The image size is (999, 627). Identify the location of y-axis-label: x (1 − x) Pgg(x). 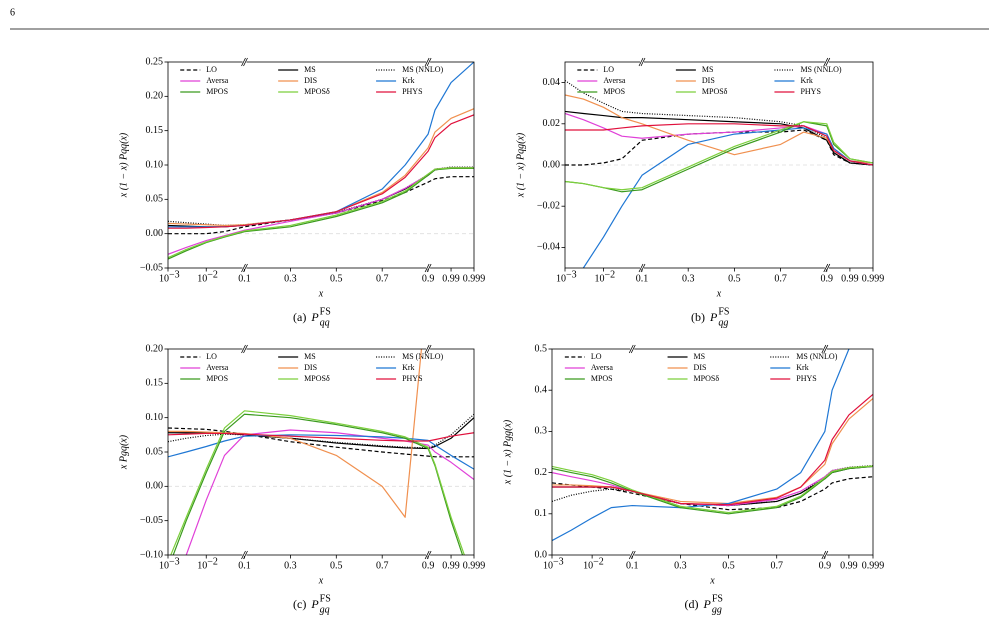
(507, 452).